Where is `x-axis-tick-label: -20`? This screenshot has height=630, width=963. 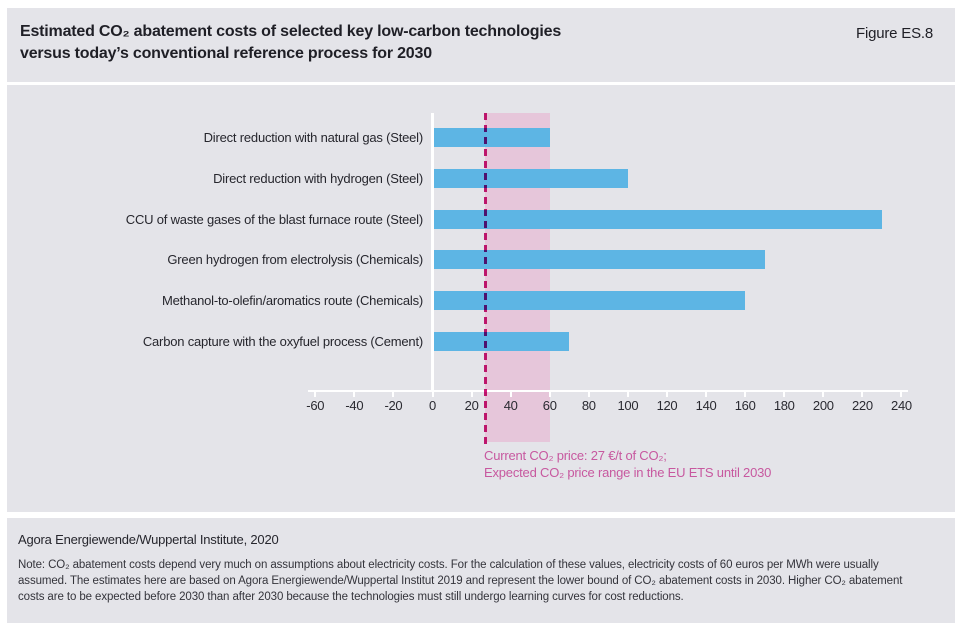
x-axis-tick-label: -20 is located at coordinates (393, 405).